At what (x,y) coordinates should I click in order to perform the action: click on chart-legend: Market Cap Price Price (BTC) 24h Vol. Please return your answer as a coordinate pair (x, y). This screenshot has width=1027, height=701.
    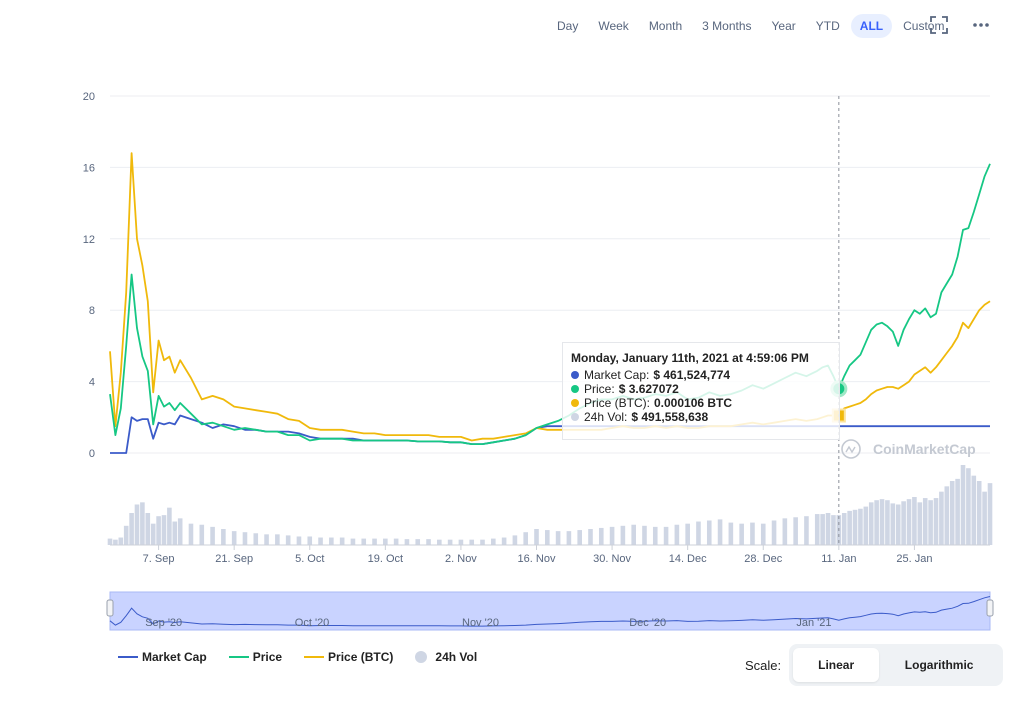
    Looking at the image, I should click on (308, 657).